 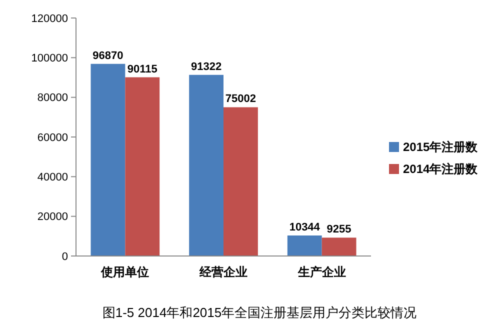 I want to click on data-label: 91322, so click(x=206, y=66).